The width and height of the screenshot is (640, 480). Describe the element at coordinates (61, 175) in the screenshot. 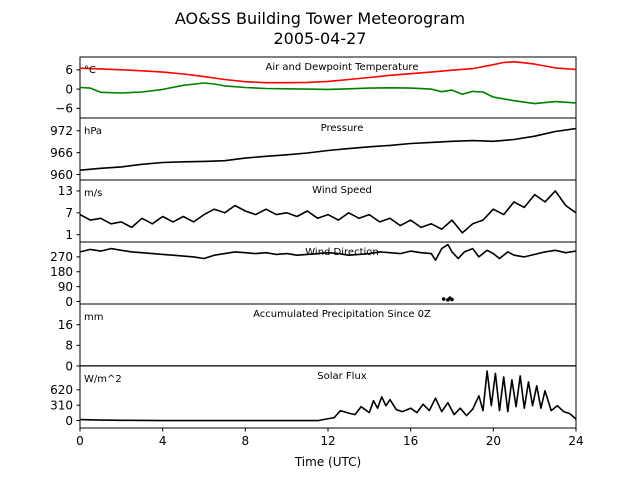

I see `y-tick-label-pressure-0: 960` at that location.